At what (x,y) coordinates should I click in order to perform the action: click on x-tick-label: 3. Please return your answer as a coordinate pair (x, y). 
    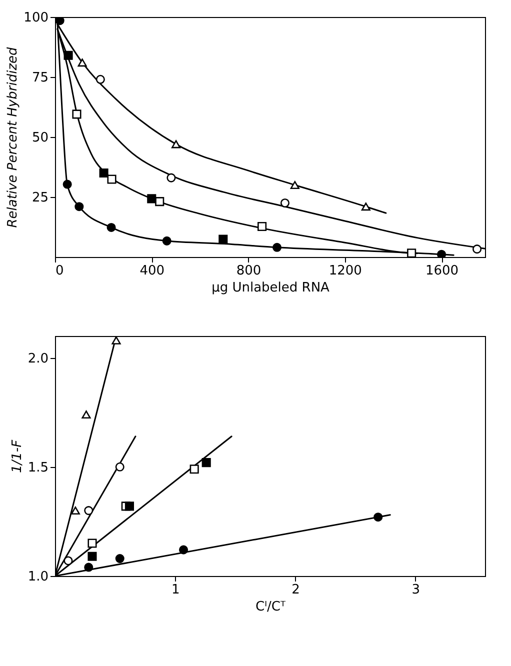
    Looking at the image, I should click on (416, 590).